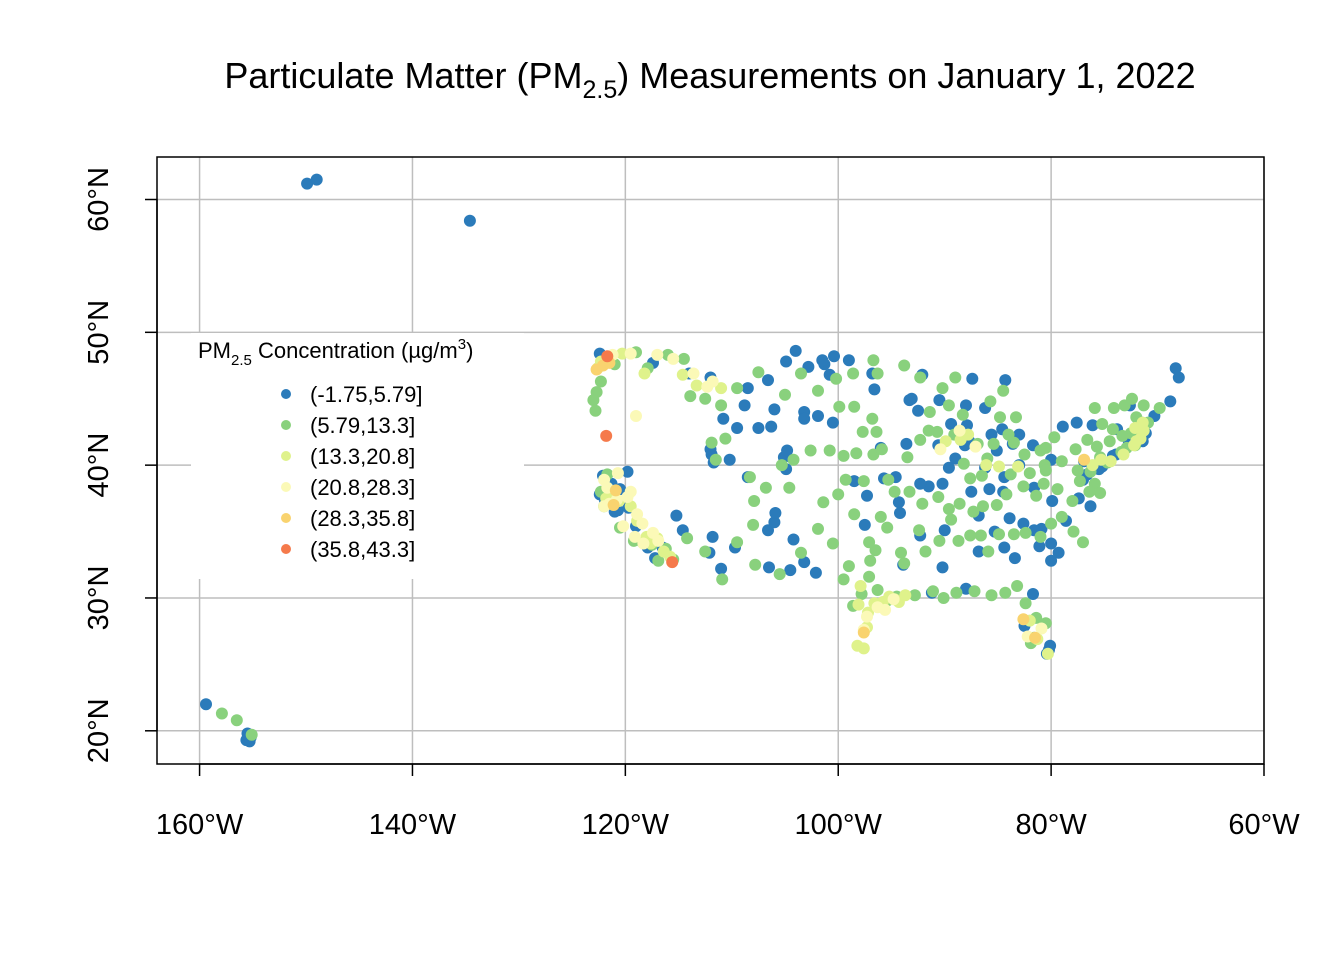 The width and height of the screenshot is (1344, 960). Describe the element at coordinates (1264, 825) in the screenshot. I see `x-tick-label: 60°W` at that location.